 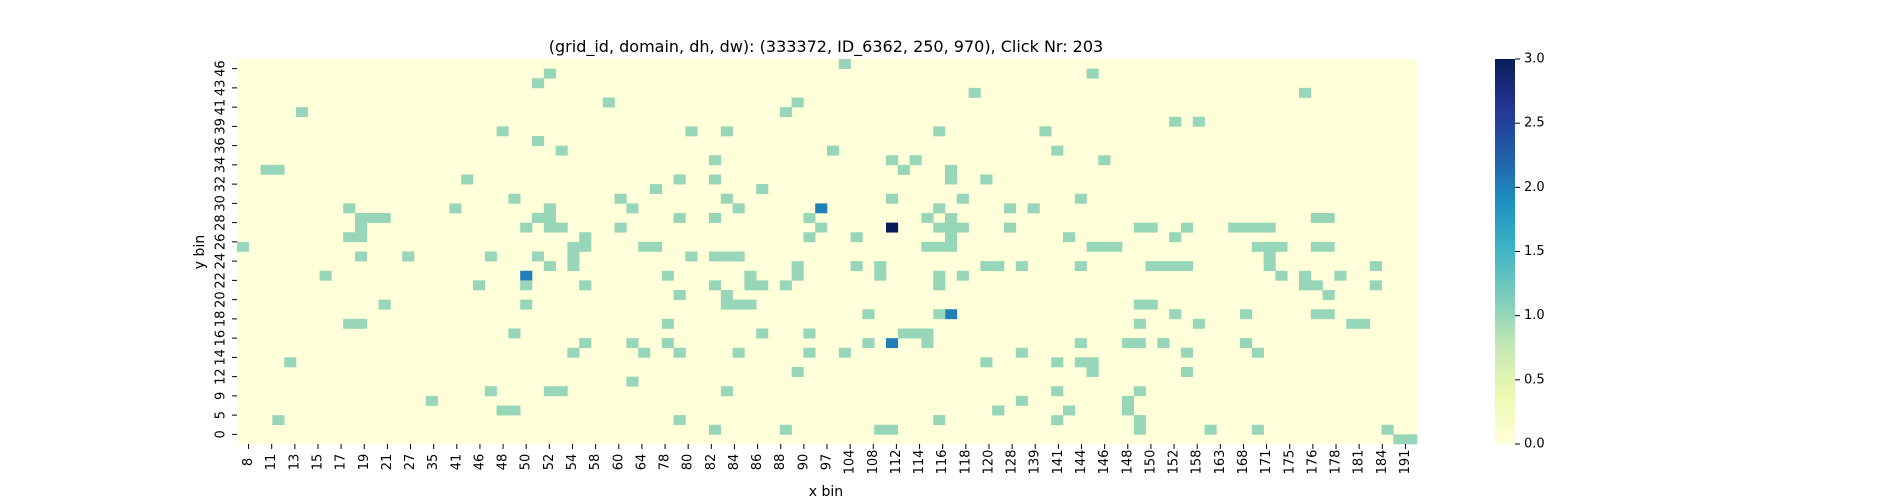 I want to click on colorbar-tick-label: 2.0, so click(x=1534, y=187).